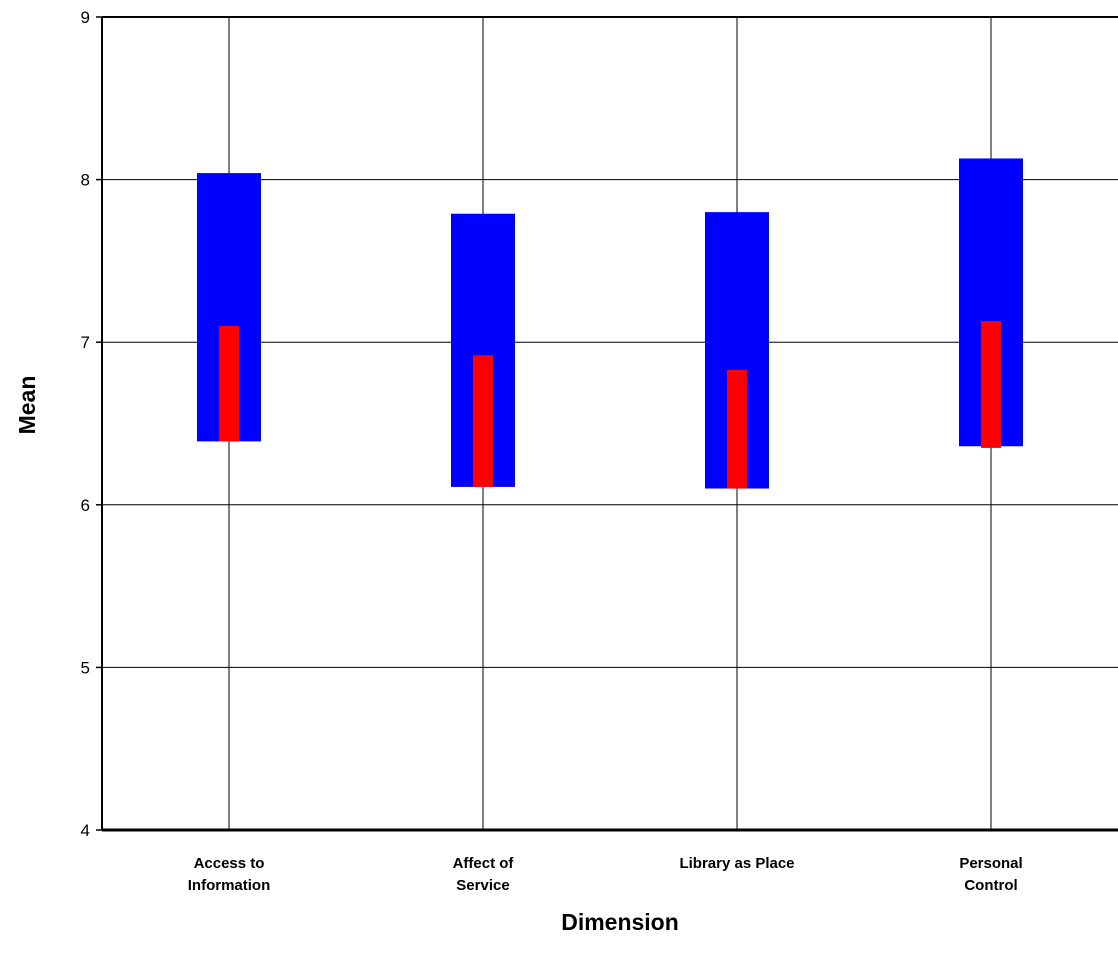 The height and width of the screenshot is (955, 1118). I want to click on x-category-label: Affect of Service, so click(484, 874).